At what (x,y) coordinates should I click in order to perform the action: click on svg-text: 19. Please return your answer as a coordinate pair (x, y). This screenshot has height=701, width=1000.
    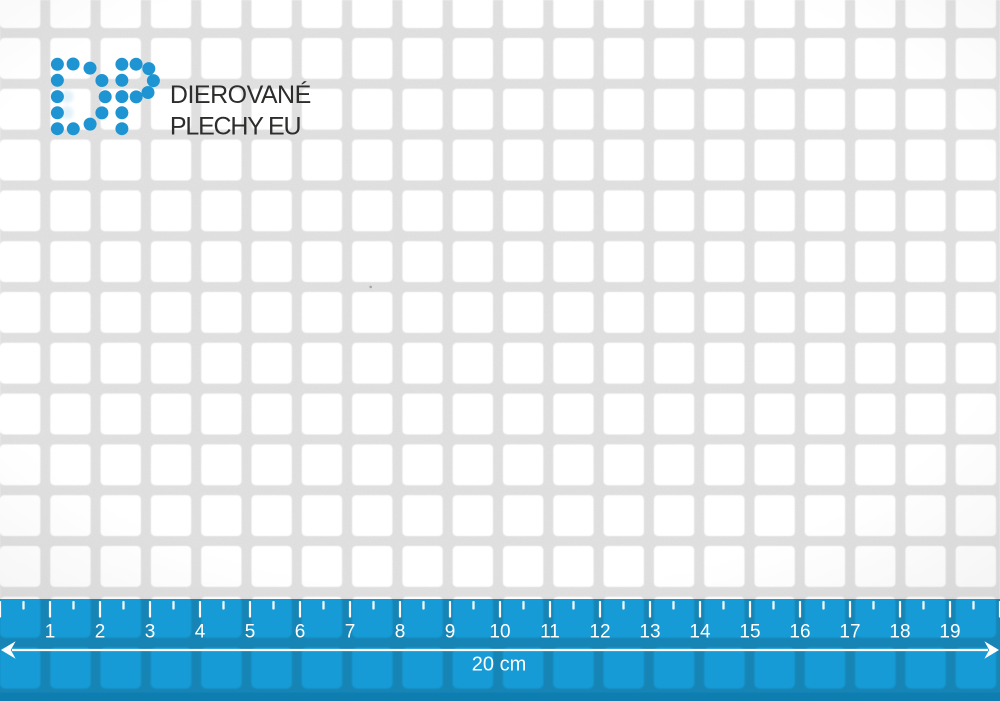
    Looking at the image, I should click on (949, 632).